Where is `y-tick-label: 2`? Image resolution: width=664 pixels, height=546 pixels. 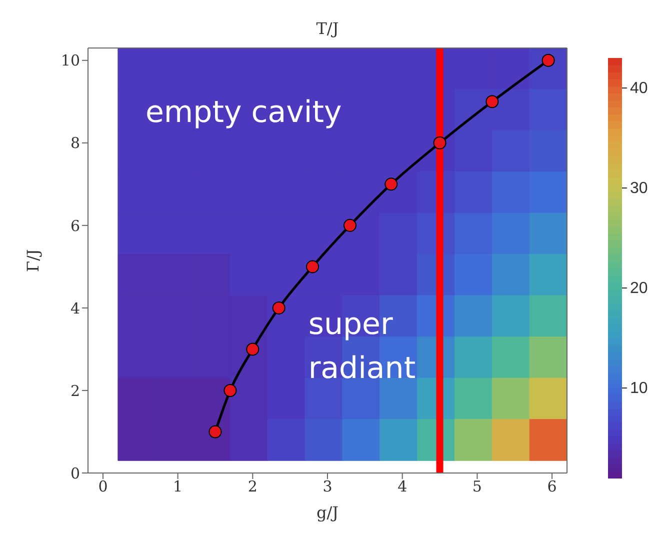
y-tick-label: 2 is located at coordinates (75, 391).